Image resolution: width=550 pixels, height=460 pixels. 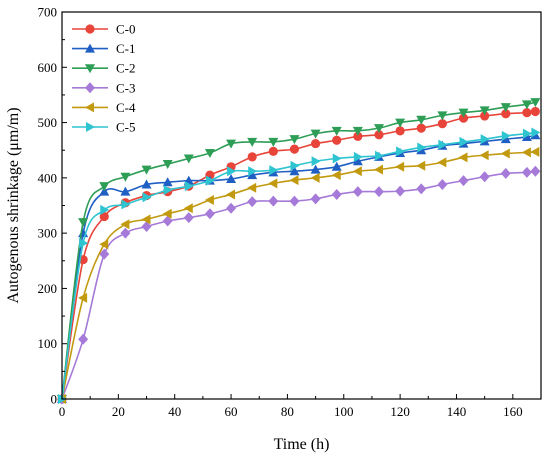 What do you see at coordinates (126, 107) in the screenshot?
I see `legend-label: C-4` at bounding box center [126, 107].